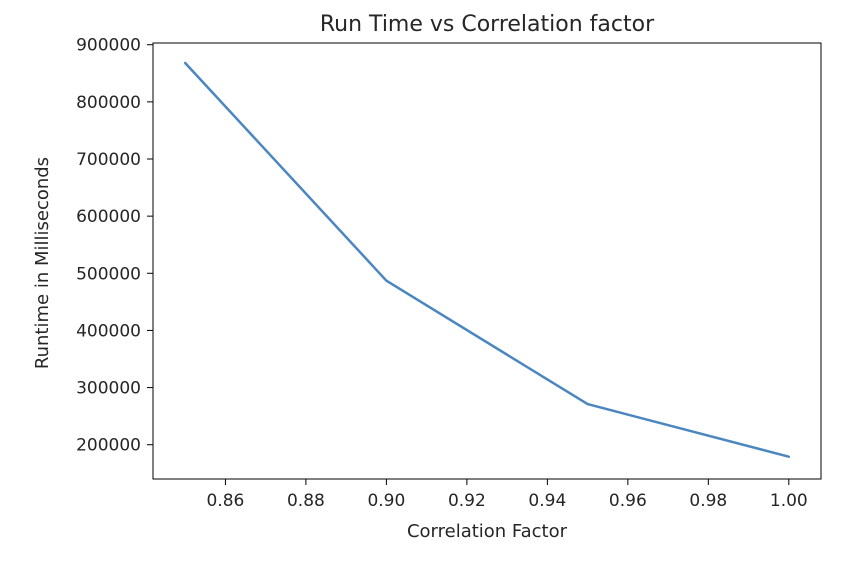 This screenshot has height=570, width=866. Describe the element at coordinates (547, 501) in the screenshot. I see `x-tick-label: 0.94` at that location.